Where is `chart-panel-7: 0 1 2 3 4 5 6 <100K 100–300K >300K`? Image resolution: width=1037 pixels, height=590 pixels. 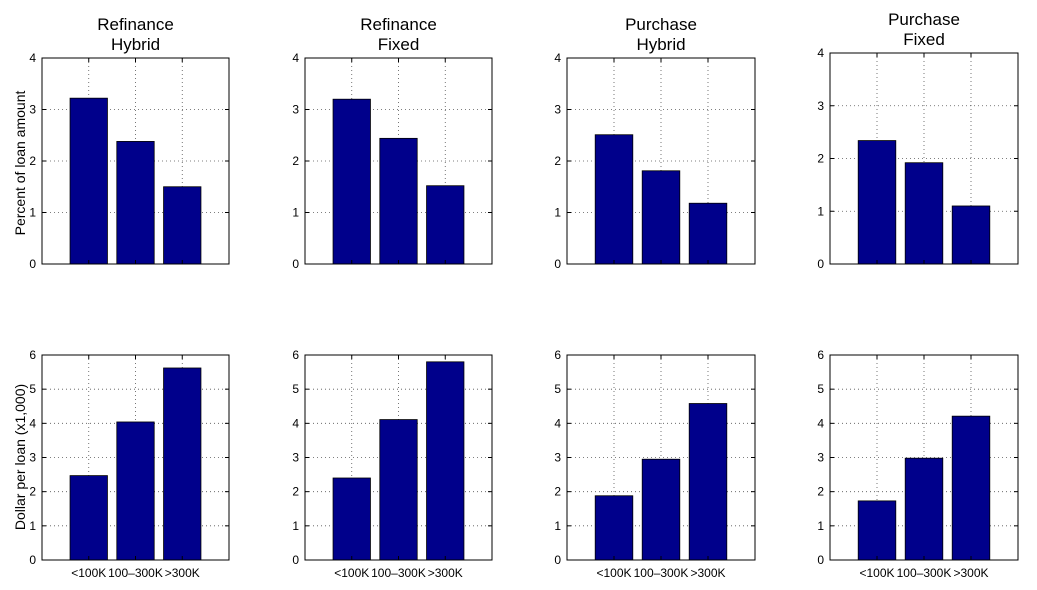
chart-panel-7: 0 1 2 3 4 5 6 <100K 100–300K >300K is located at coordinates (655, 464).